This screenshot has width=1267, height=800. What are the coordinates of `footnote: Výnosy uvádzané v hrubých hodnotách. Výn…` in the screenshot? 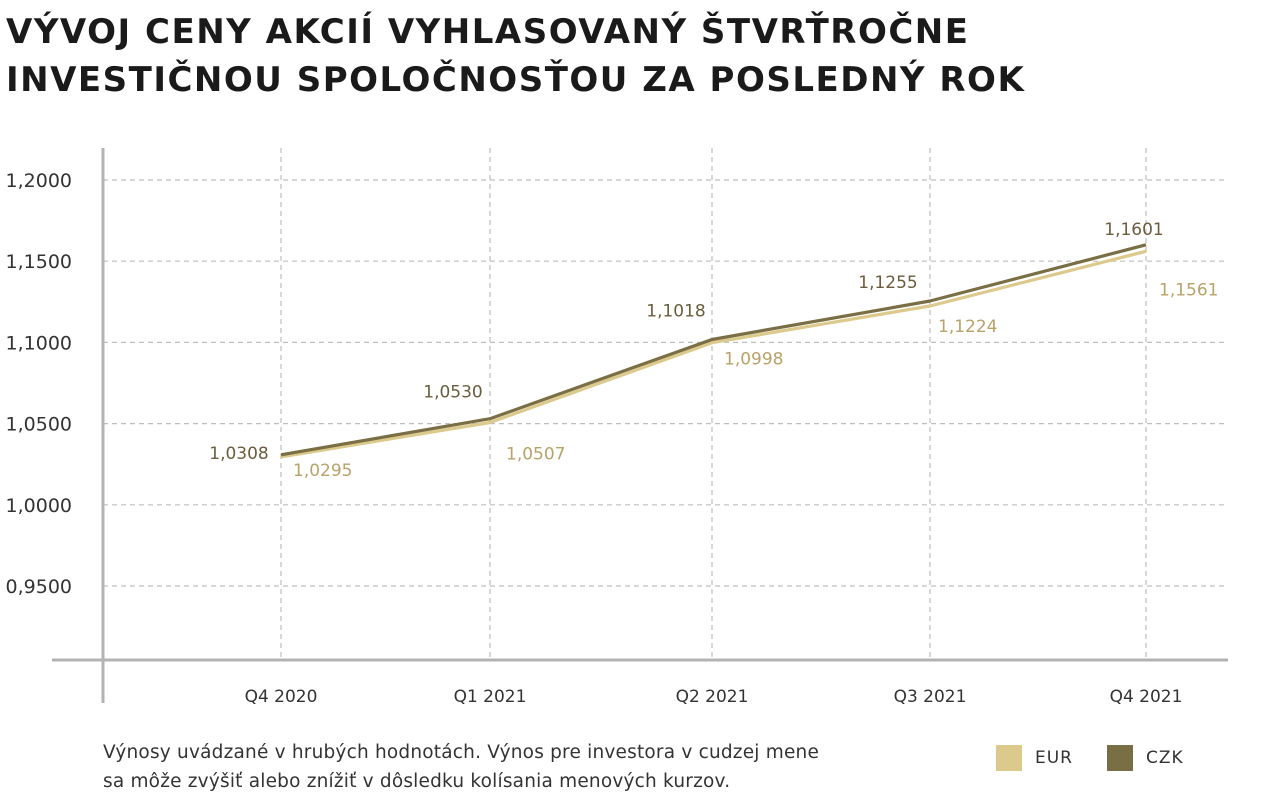 It's located at (513, 767).